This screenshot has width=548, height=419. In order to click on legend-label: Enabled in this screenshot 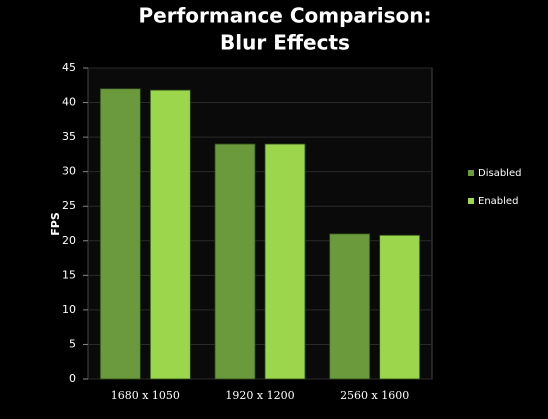, I will do `click(498, 201)`.